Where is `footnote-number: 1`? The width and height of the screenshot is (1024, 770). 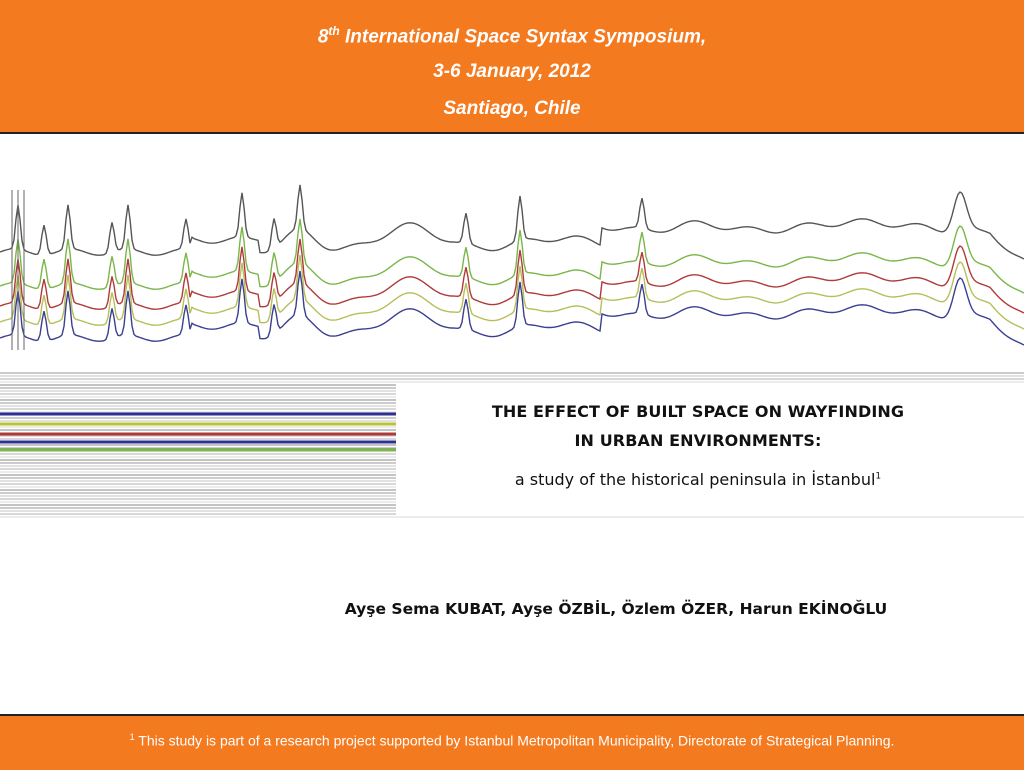 footnote-number: 1 is located at coordinates (132, 737).